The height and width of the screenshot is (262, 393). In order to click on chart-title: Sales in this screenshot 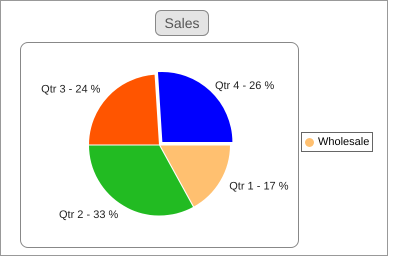, I will do `click(182, 23)`.